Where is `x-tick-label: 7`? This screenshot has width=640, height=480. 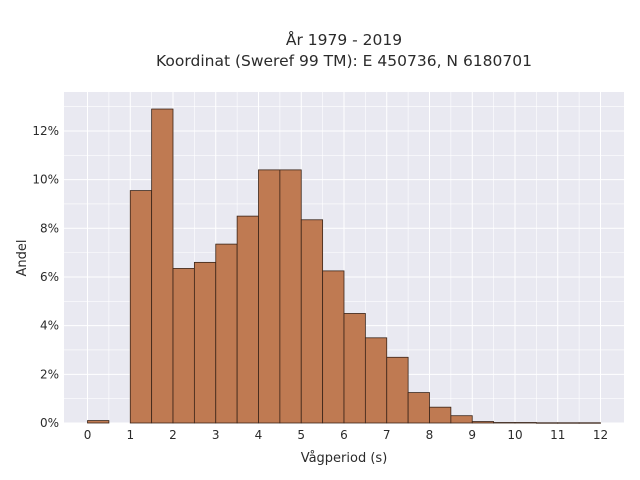 x-tick-label: 7 is located at coordinates (387, 435).